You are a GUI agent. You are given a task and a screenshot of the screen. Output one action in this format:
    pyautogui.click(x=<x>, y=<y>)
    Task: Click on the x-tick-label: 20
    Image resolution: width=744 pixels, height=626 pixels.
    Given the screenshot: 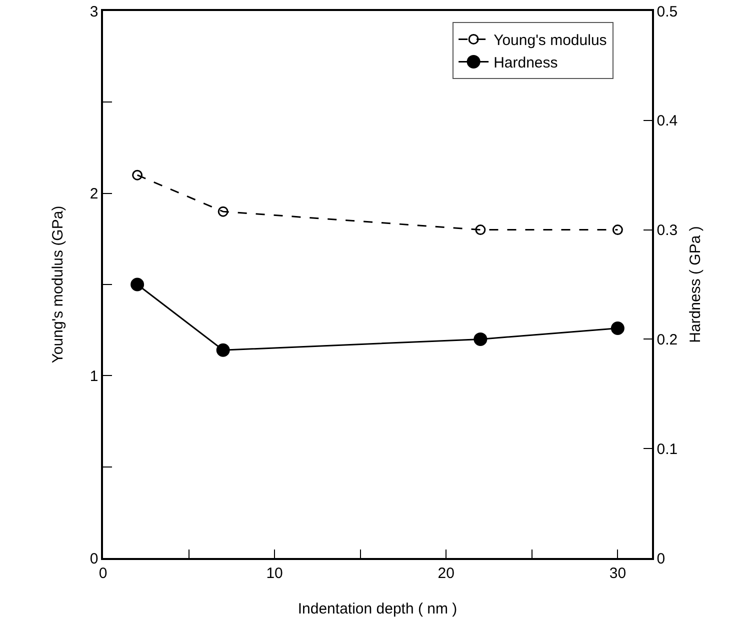 What is the action you would take?
    pyautogui.click(x=446, y=573)
    